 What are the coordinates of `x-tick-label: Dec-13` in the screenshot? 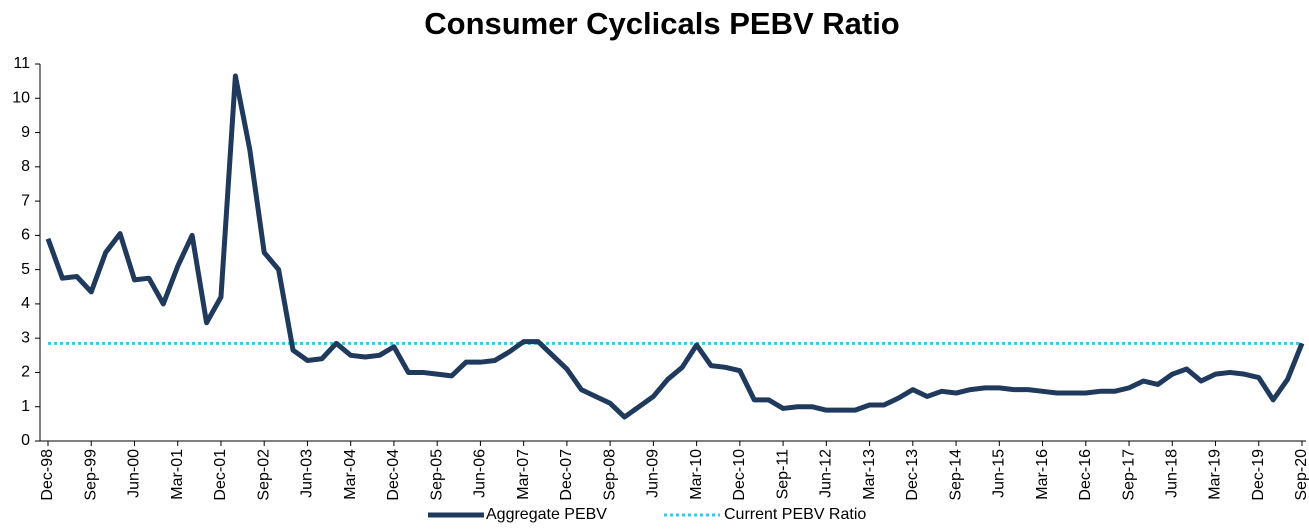 It's located at (912, 475).